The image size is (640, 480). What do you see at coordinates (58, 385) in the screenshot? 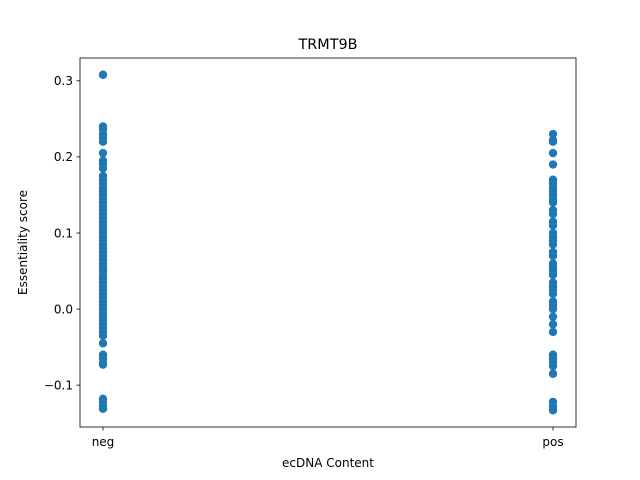
I see `y-tick-label: −0.1` at bounding box center [58, 385].